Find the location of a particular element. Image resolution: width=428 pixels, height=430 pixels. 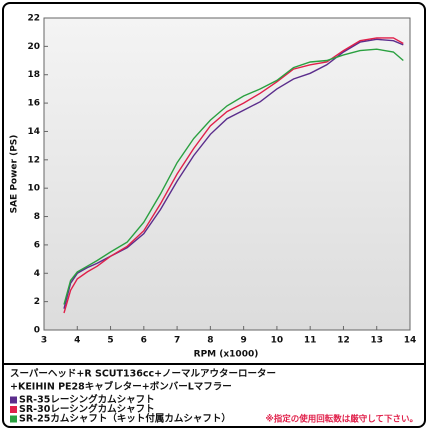

y-tick-label: 10 is located at coordinates (33, 189).